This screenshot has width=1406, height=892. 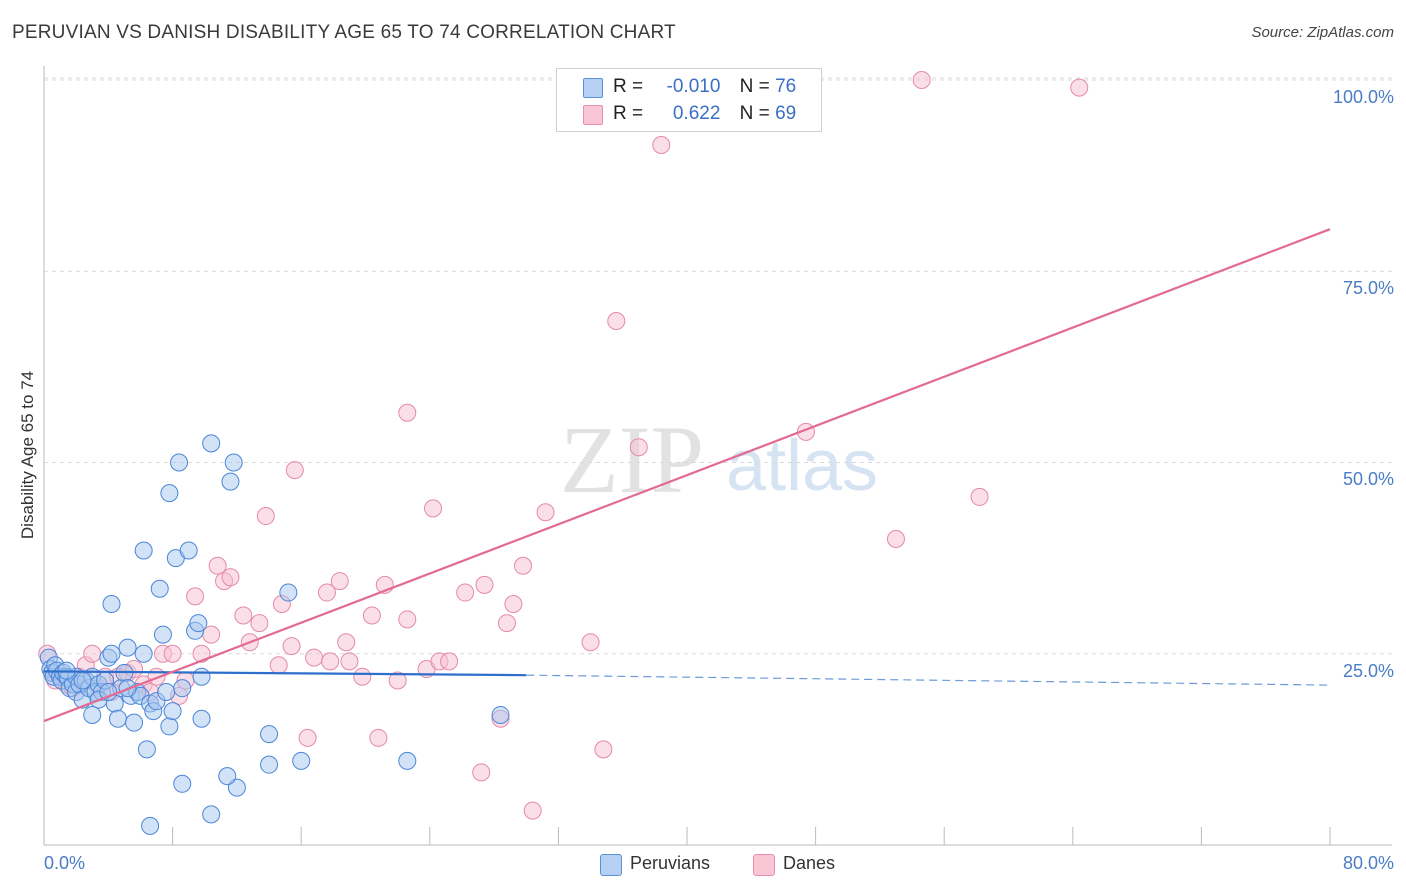 I want to click on x-tick-0: 0.0%, so click(x=65, y=863).